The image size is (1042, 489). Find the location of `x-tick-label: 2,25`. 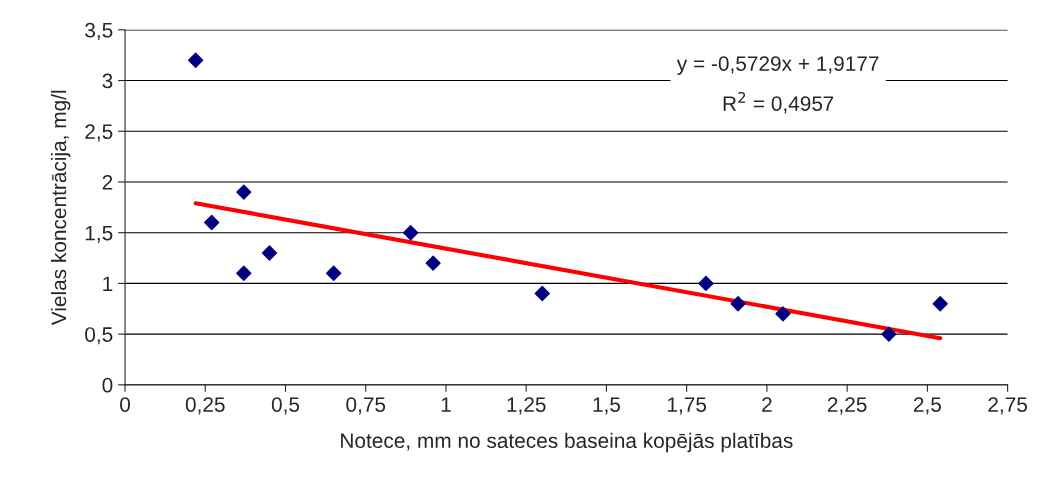

x-tick-label: 2,25 is located at coordinates (847, 406).